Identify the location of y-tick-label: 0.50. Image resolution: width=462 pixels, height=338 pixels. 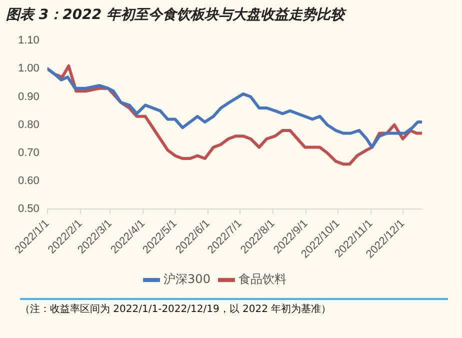
(29, 209).